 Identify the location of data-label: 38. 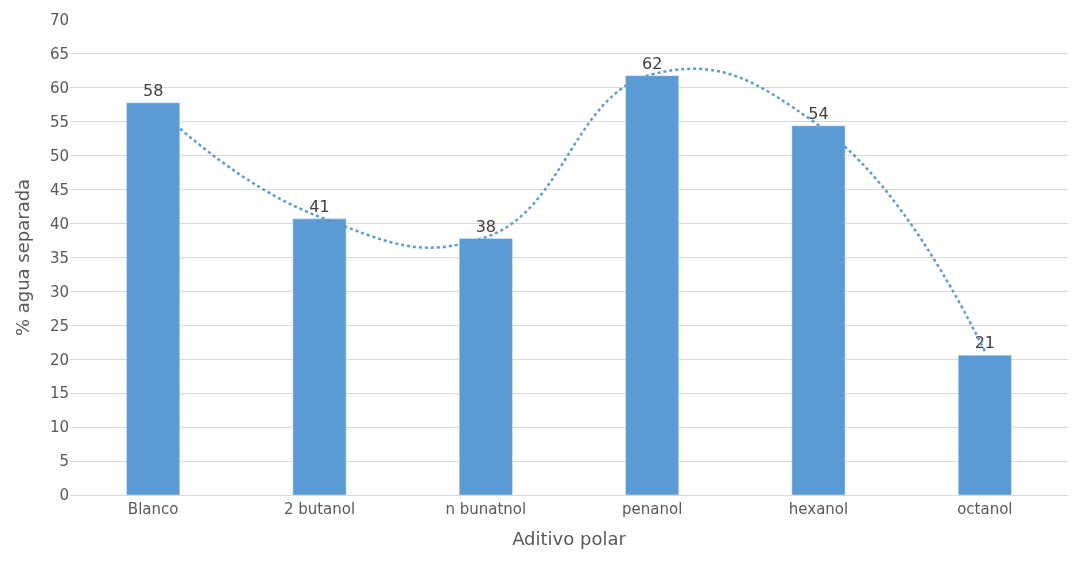
(486, 226).